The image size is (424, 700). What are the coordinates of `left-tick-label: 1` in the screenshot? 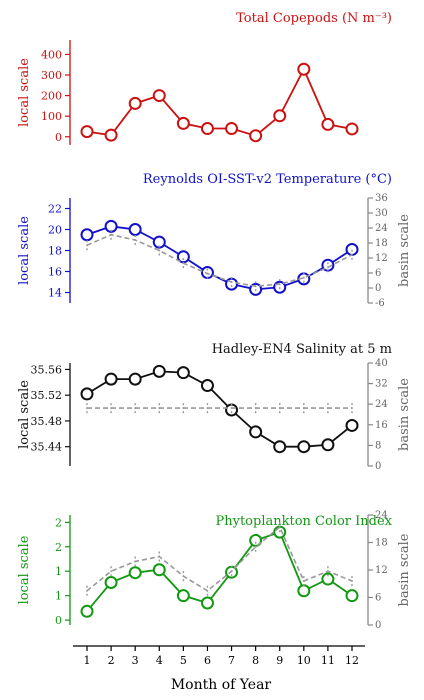 It's located at (58, 596).